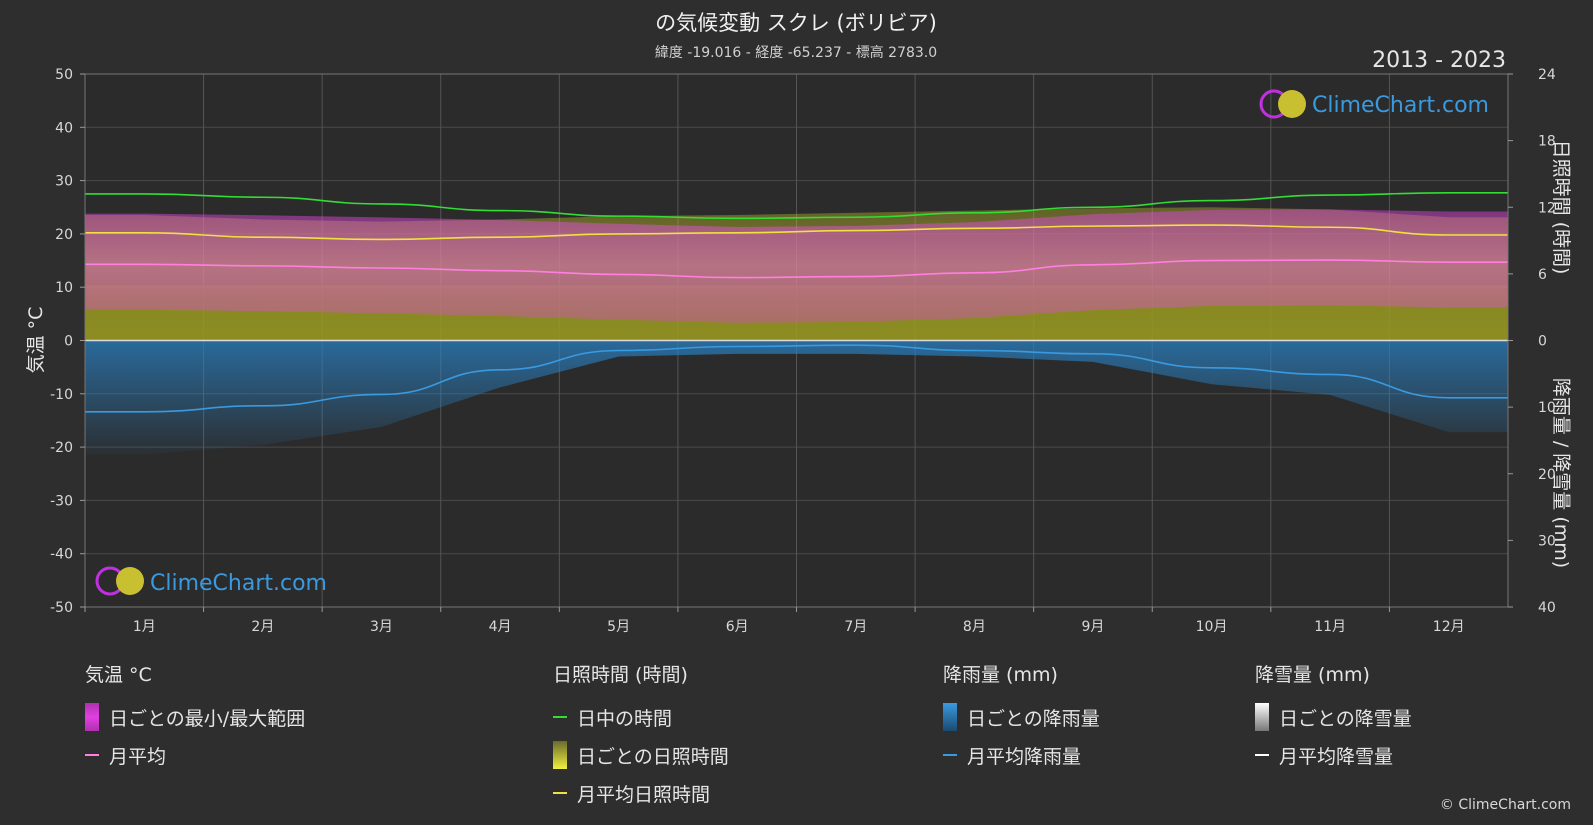 The image size is (1593, 825). I want to click on x-axis: 1月 2月 3月 4月 5月 6月 7月 8月 9月 10月 11月 12月, so click(774, 621).